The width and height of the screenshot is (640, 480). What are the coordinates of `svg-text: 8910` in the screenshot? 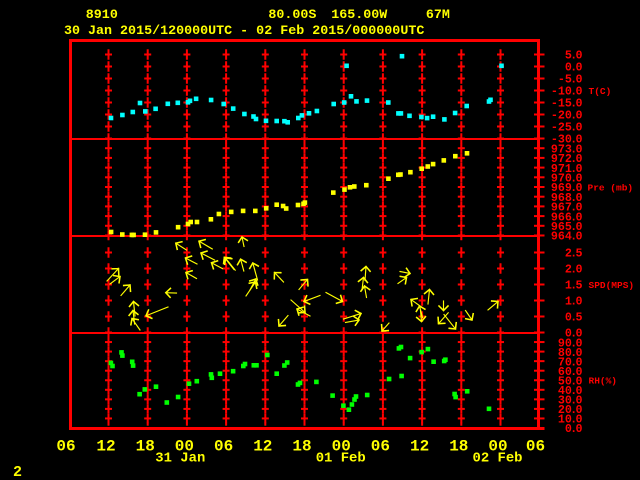 It's located at (102, 15).